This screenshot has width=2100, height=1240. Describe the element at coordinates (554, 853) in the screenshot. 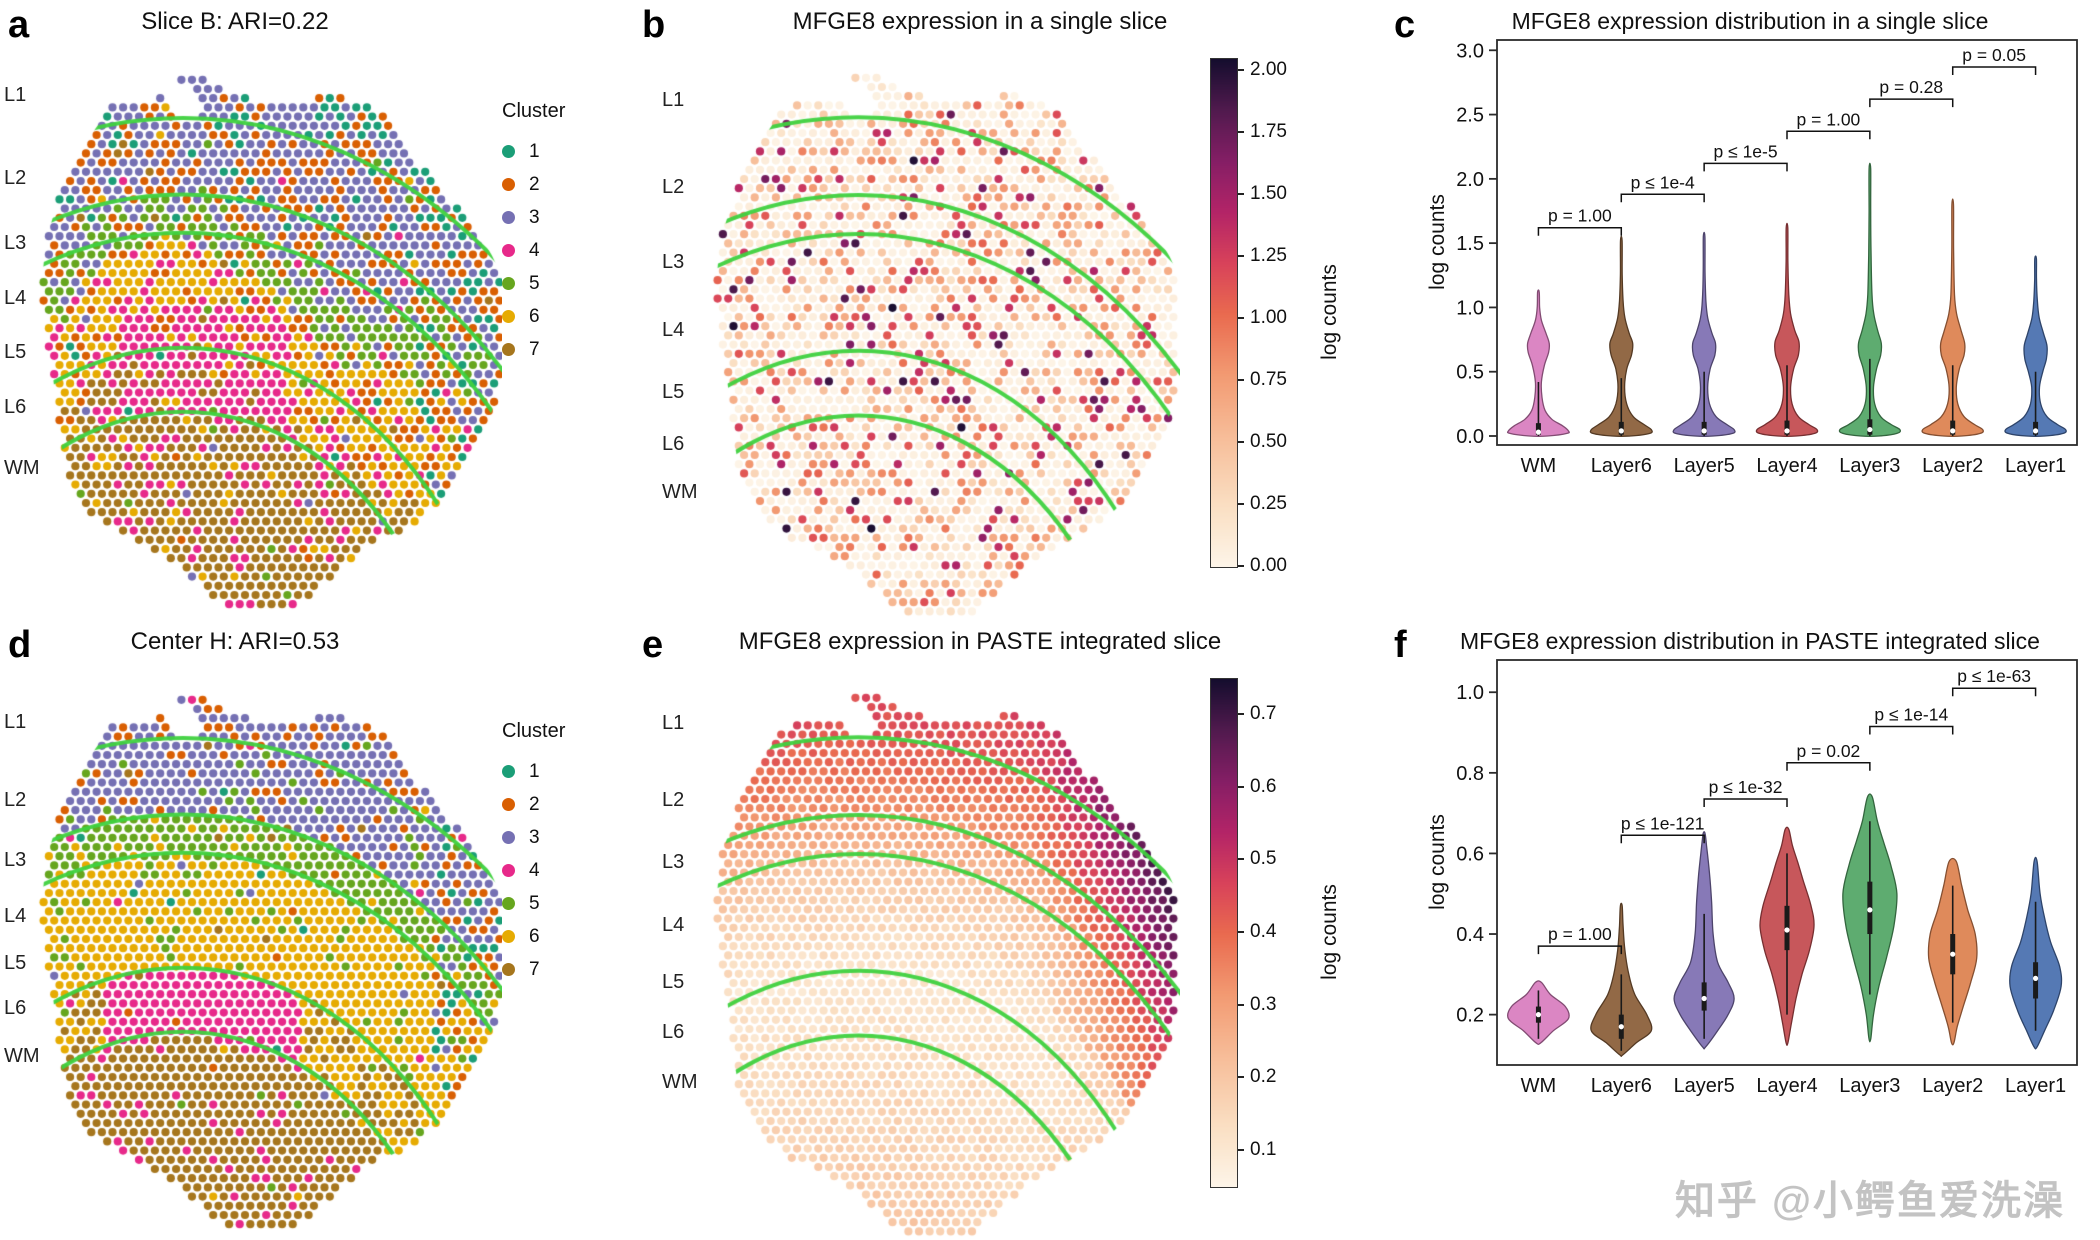

I see `cluster-legend-d: Cluster 1 2 3 4 5 6 7` at that location.